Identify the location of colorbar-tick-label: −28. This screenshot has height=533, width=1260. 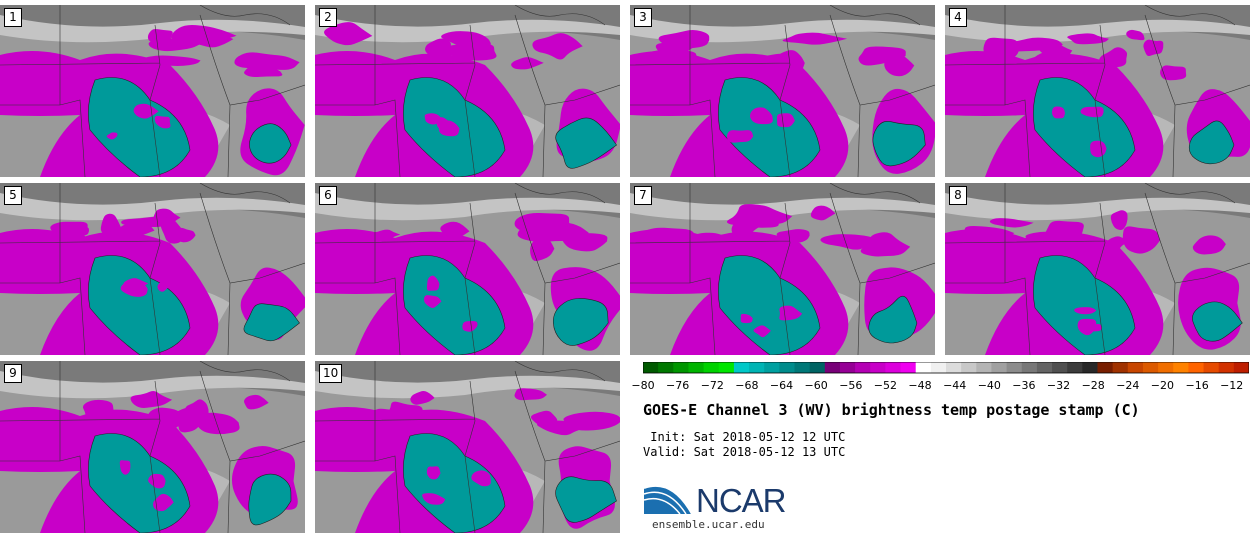
(1093, 385).